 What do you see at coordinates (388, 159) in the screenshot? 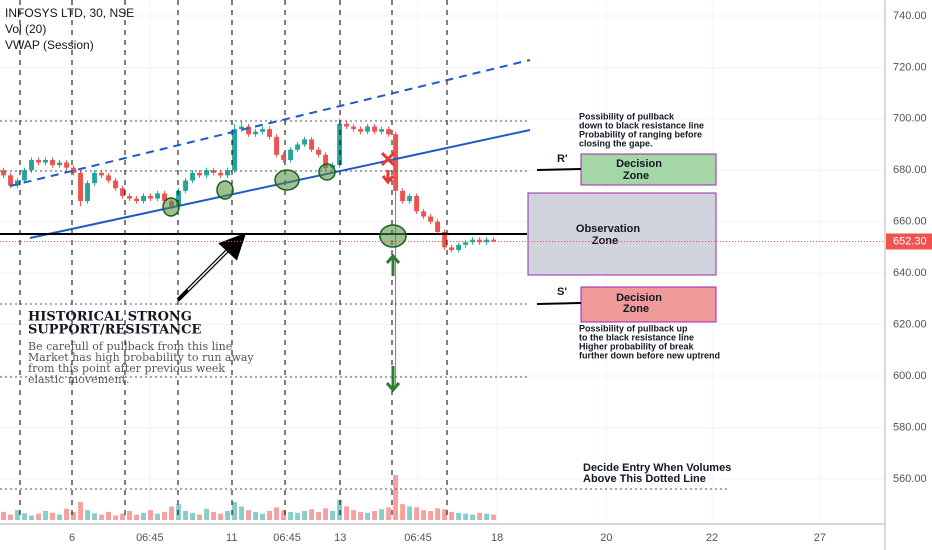
I see `cross` at bounding box center [388, 159].